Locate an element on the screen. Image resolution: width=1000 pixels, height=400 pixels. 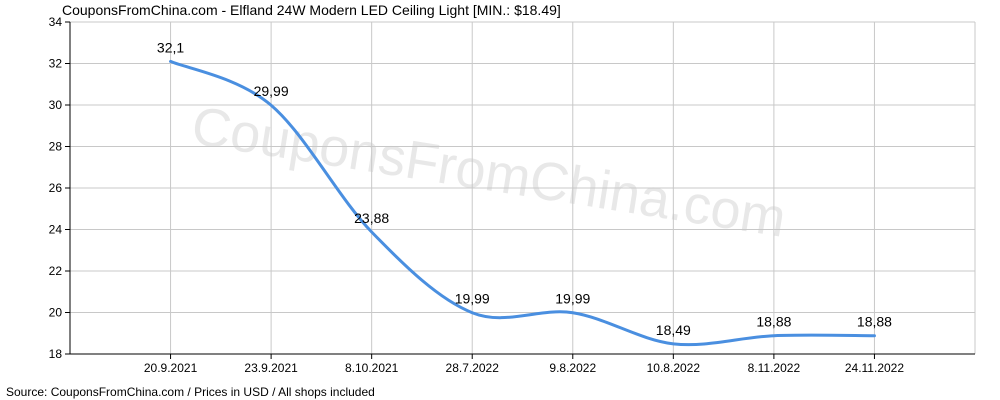
y-tick-label: 32 is located at coordinates (56, 64).